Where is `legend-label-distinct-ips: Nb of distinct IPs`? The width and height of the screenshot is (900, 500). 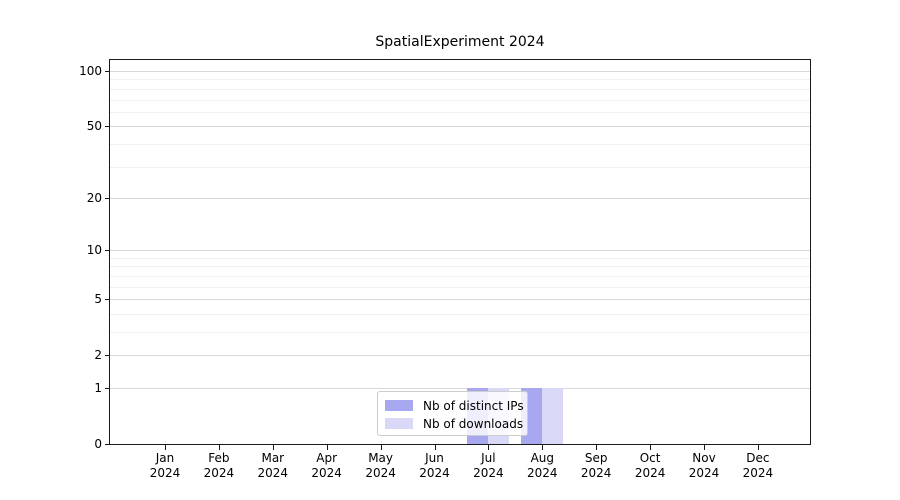 legend-label-distinct-ips: Nb of distinct IPs is located at coordinates (473, 405).